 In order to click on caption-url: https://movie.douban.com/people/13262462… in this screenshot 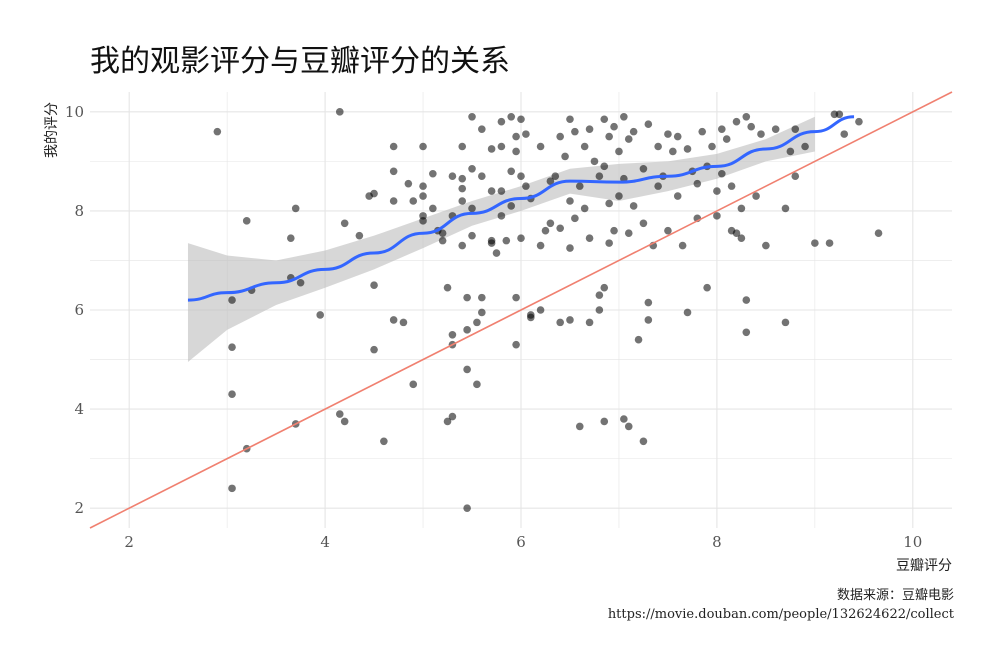, I will do `click(780, 614)`.